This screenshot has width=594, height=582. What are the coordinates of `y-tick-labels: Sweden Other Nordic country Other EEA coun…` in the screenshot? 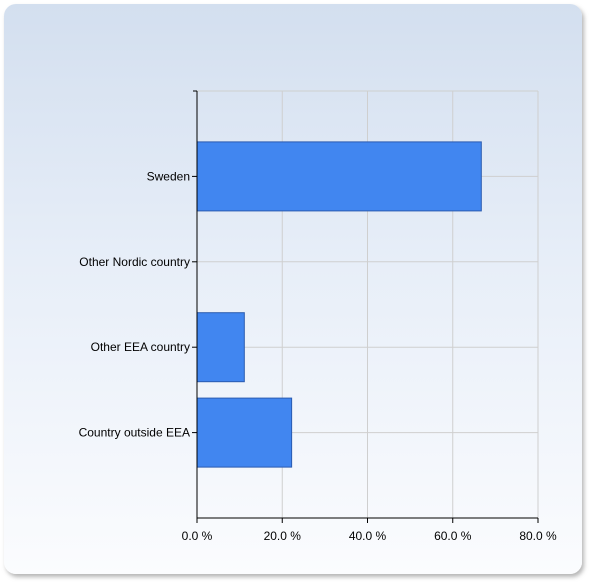 It's located at (134, 304).